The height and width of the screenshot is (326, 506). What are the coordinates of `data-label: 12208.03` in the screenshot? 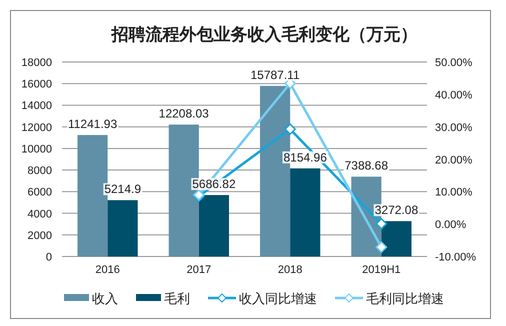 It's located at (184, 113).